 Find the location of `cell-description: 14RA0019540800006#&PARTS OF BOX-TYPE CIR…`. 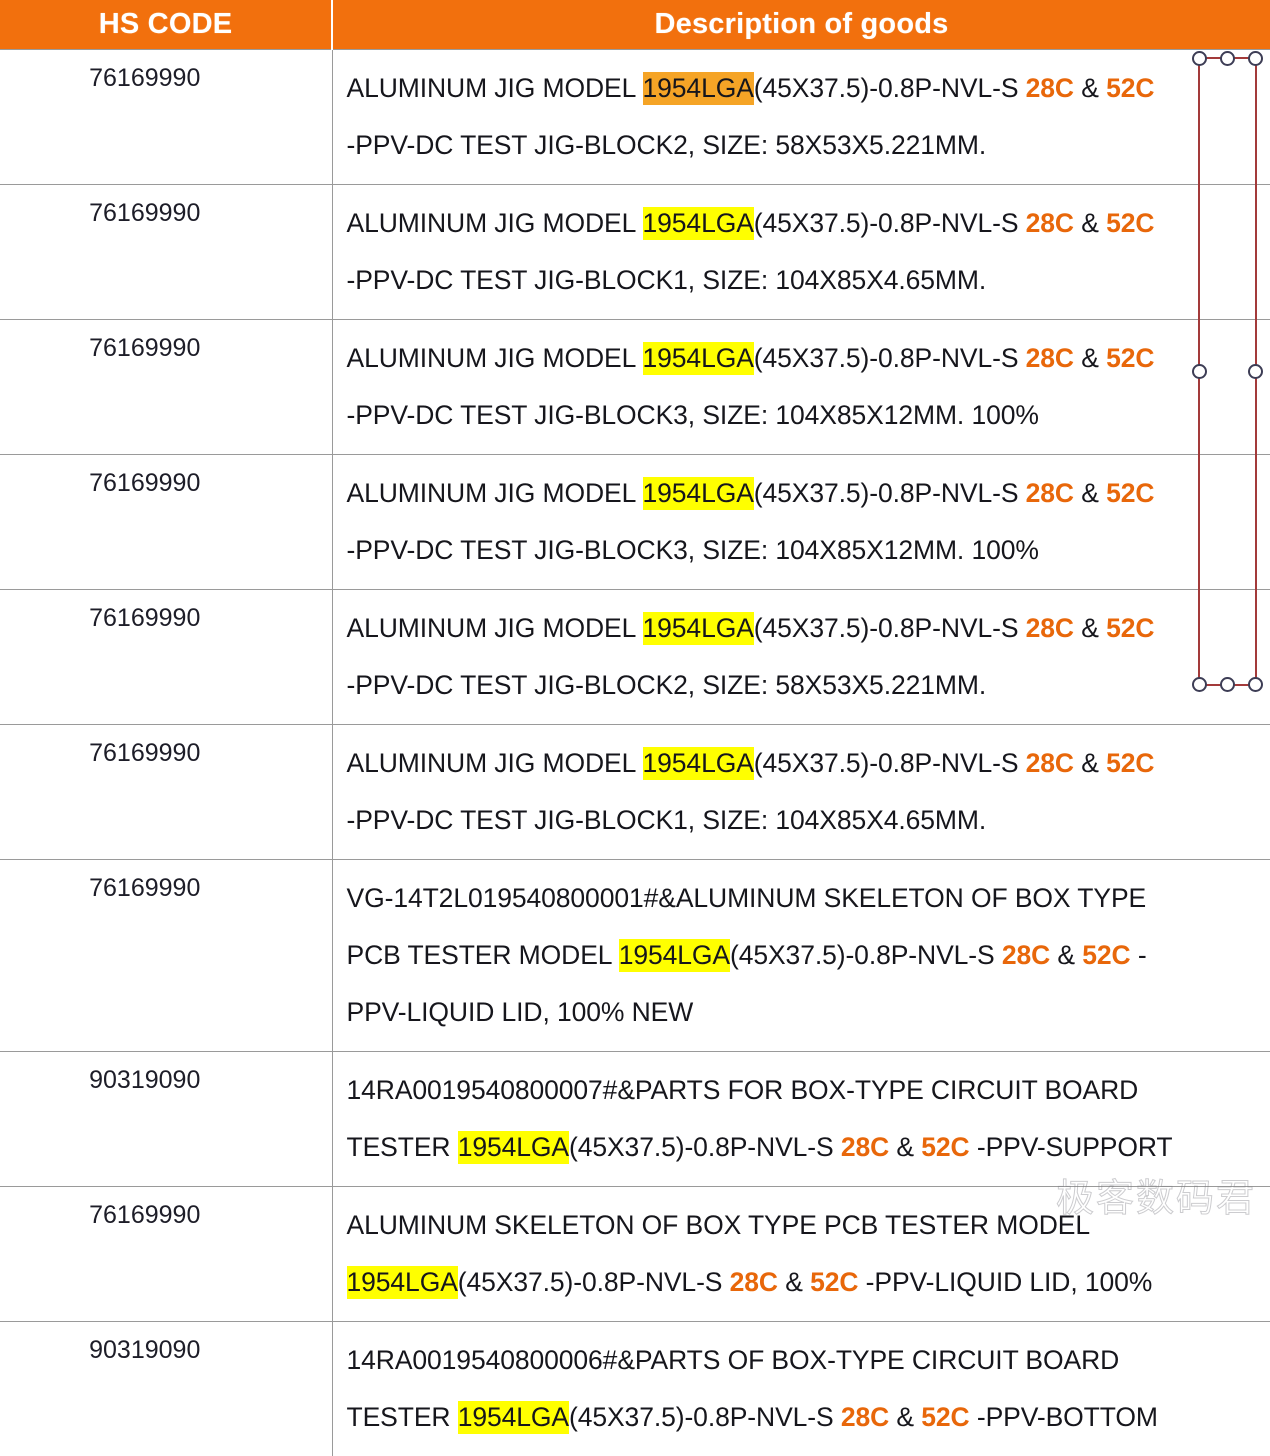

cell-description: 14RA0019540800006#&PARTS OF BOX-TYPE CIR… is located at coordinates (801, 1389).